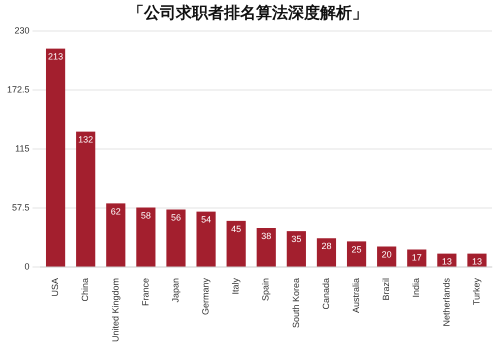  I want to click on x-tick-label: Italy, so click(235, 285).